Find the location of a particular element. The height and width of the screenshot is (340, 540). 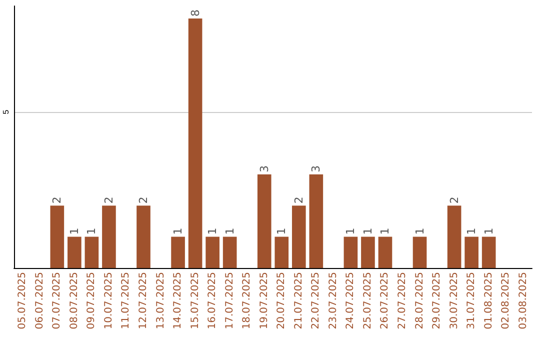

x-tick-label: 17.07.2025 is located at coordinates (230, 301).